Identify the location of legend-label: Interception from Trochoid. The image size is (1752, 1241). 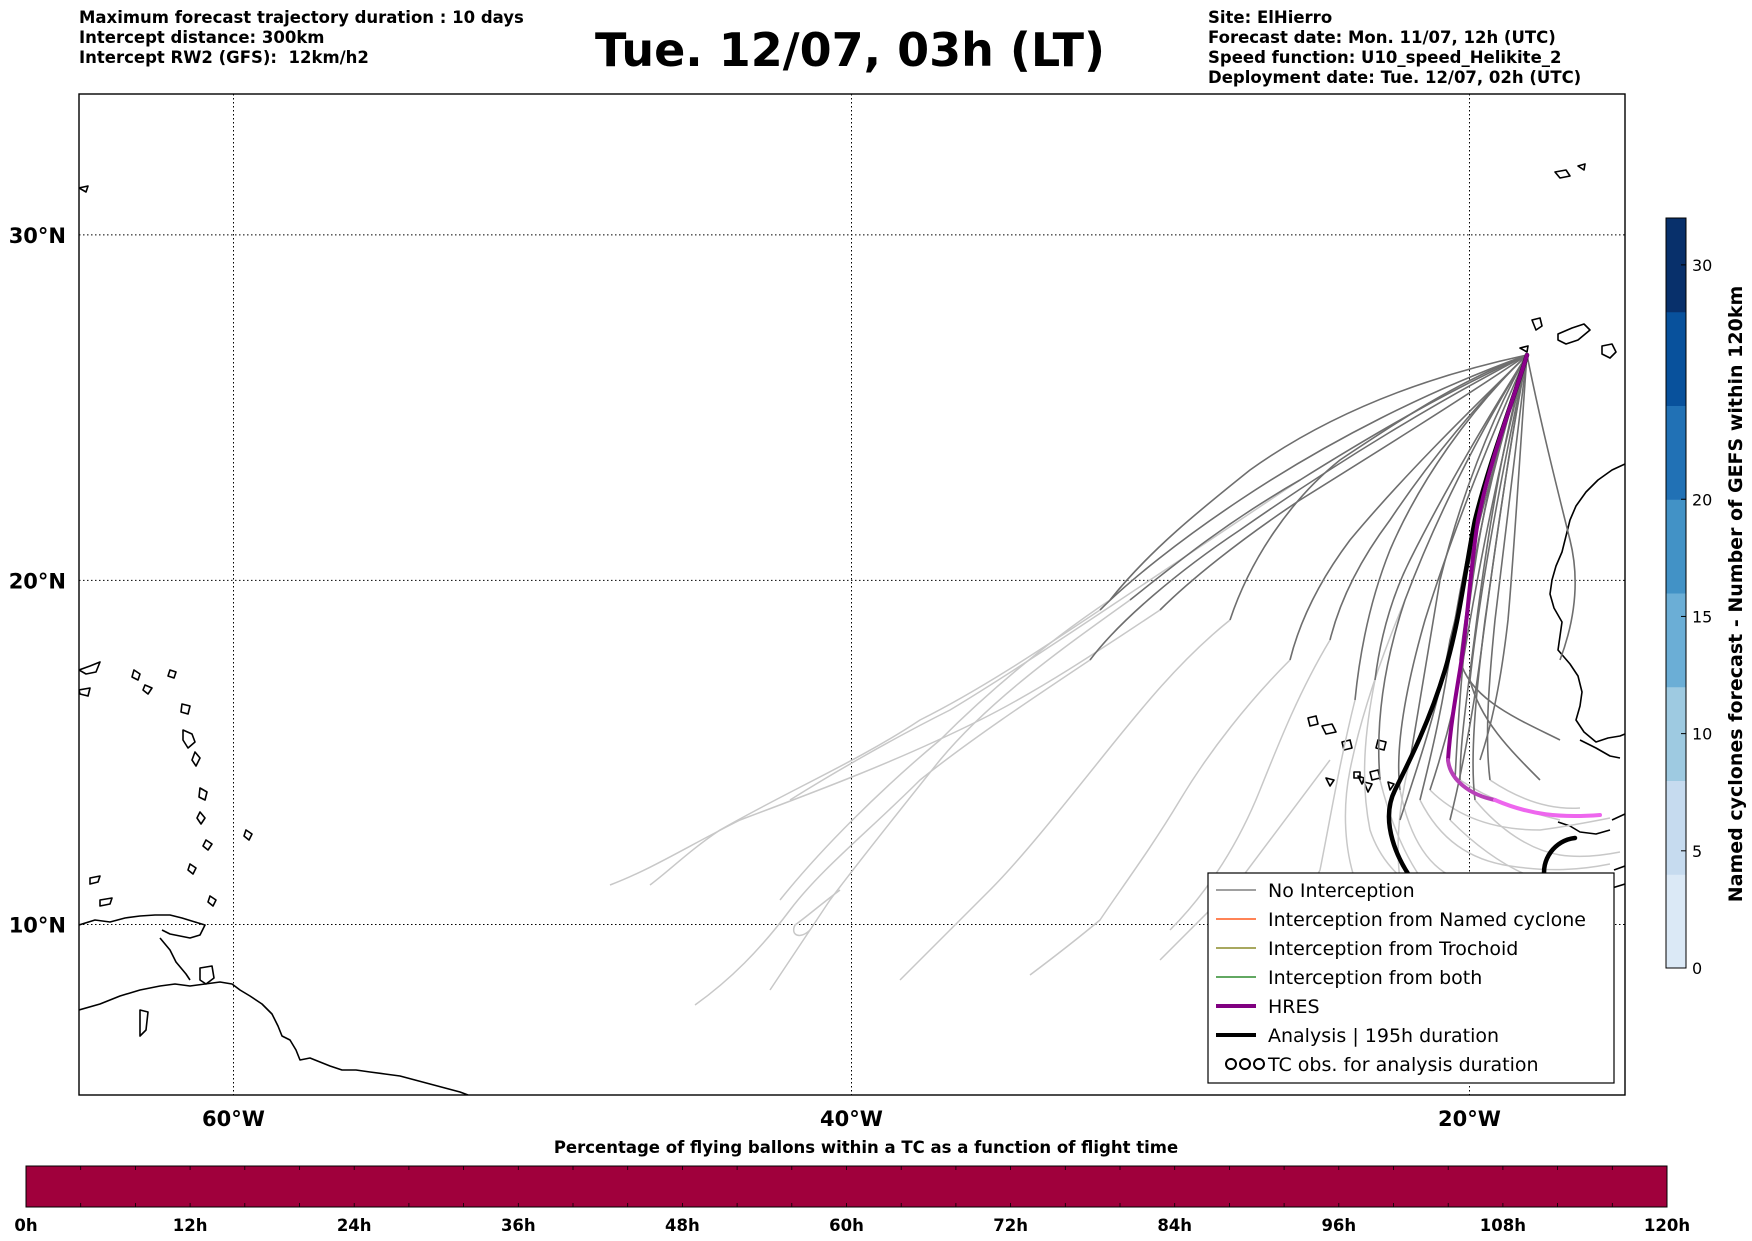
(1393, 949).